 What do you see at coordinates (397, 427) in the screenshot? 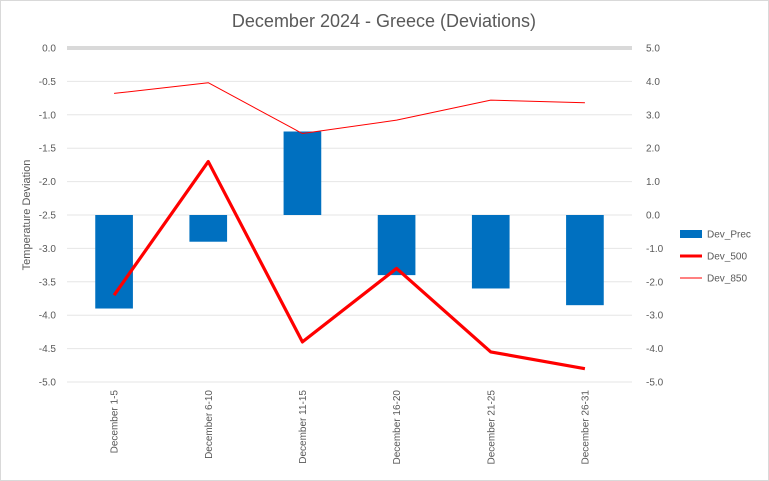
I see `x-tick-label: December 16-20` at bounding box center [397, 427].